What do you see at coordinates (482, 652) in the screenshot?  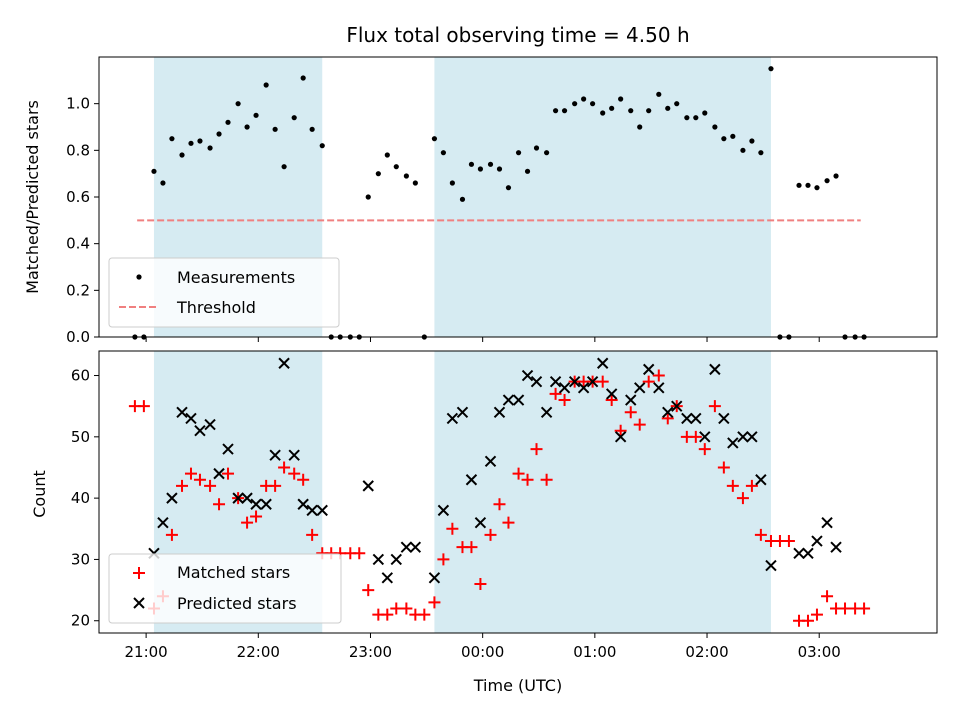 I see `x-tick-label: 00:00` at bounding box center [482, 652].